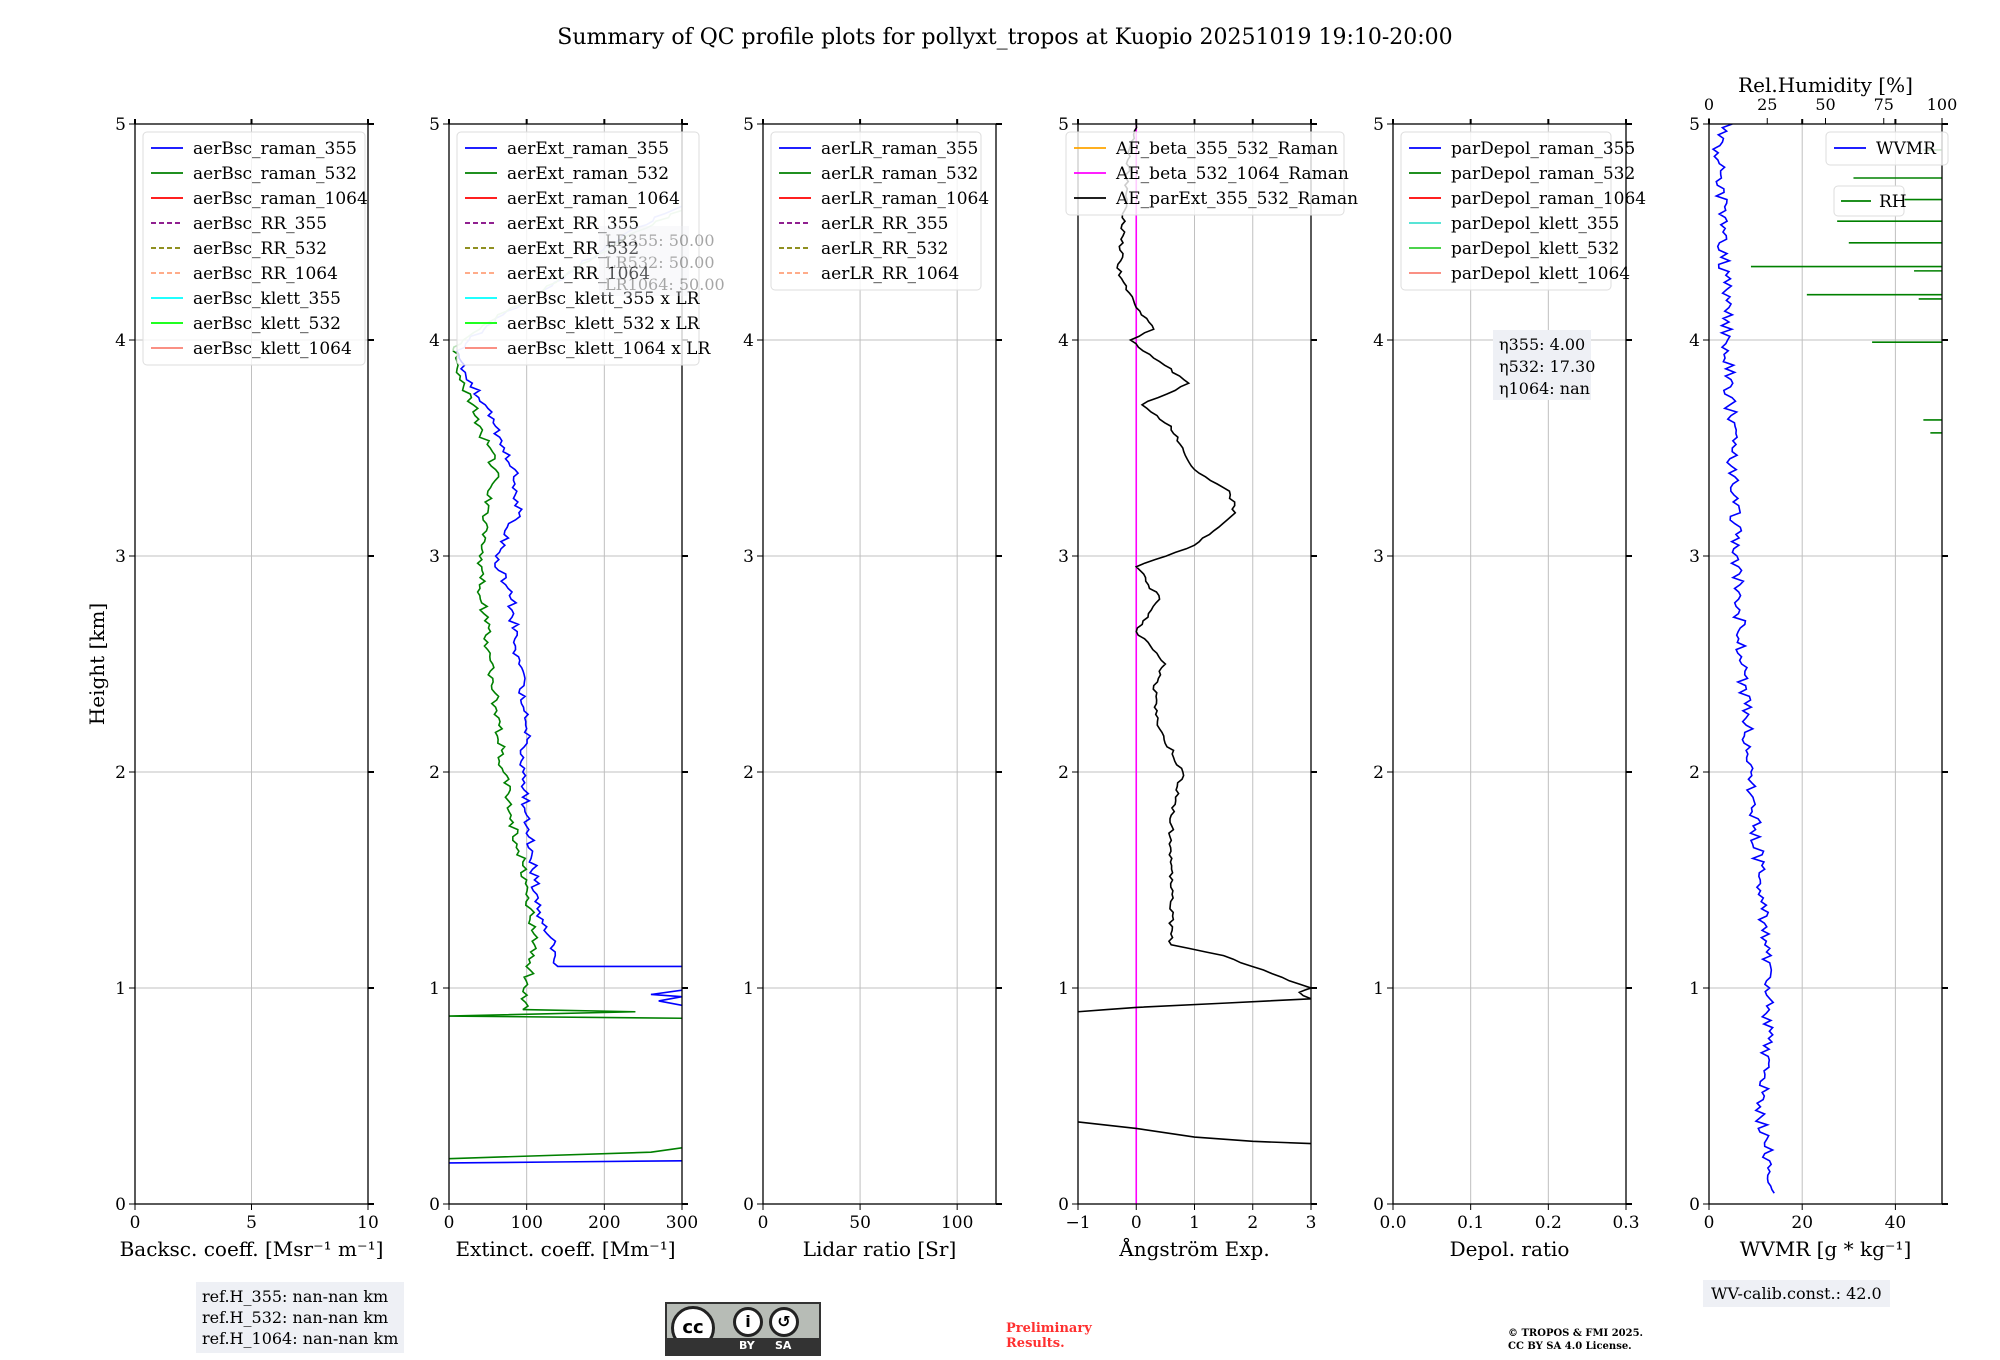 Image resolution: width=2000 pixels, height=1360 pixels. What do you see at coordinates (1547, 366) in the screenshot?
I see `annotation-text: η532: 17.30` at bounding box center [1547, 366].